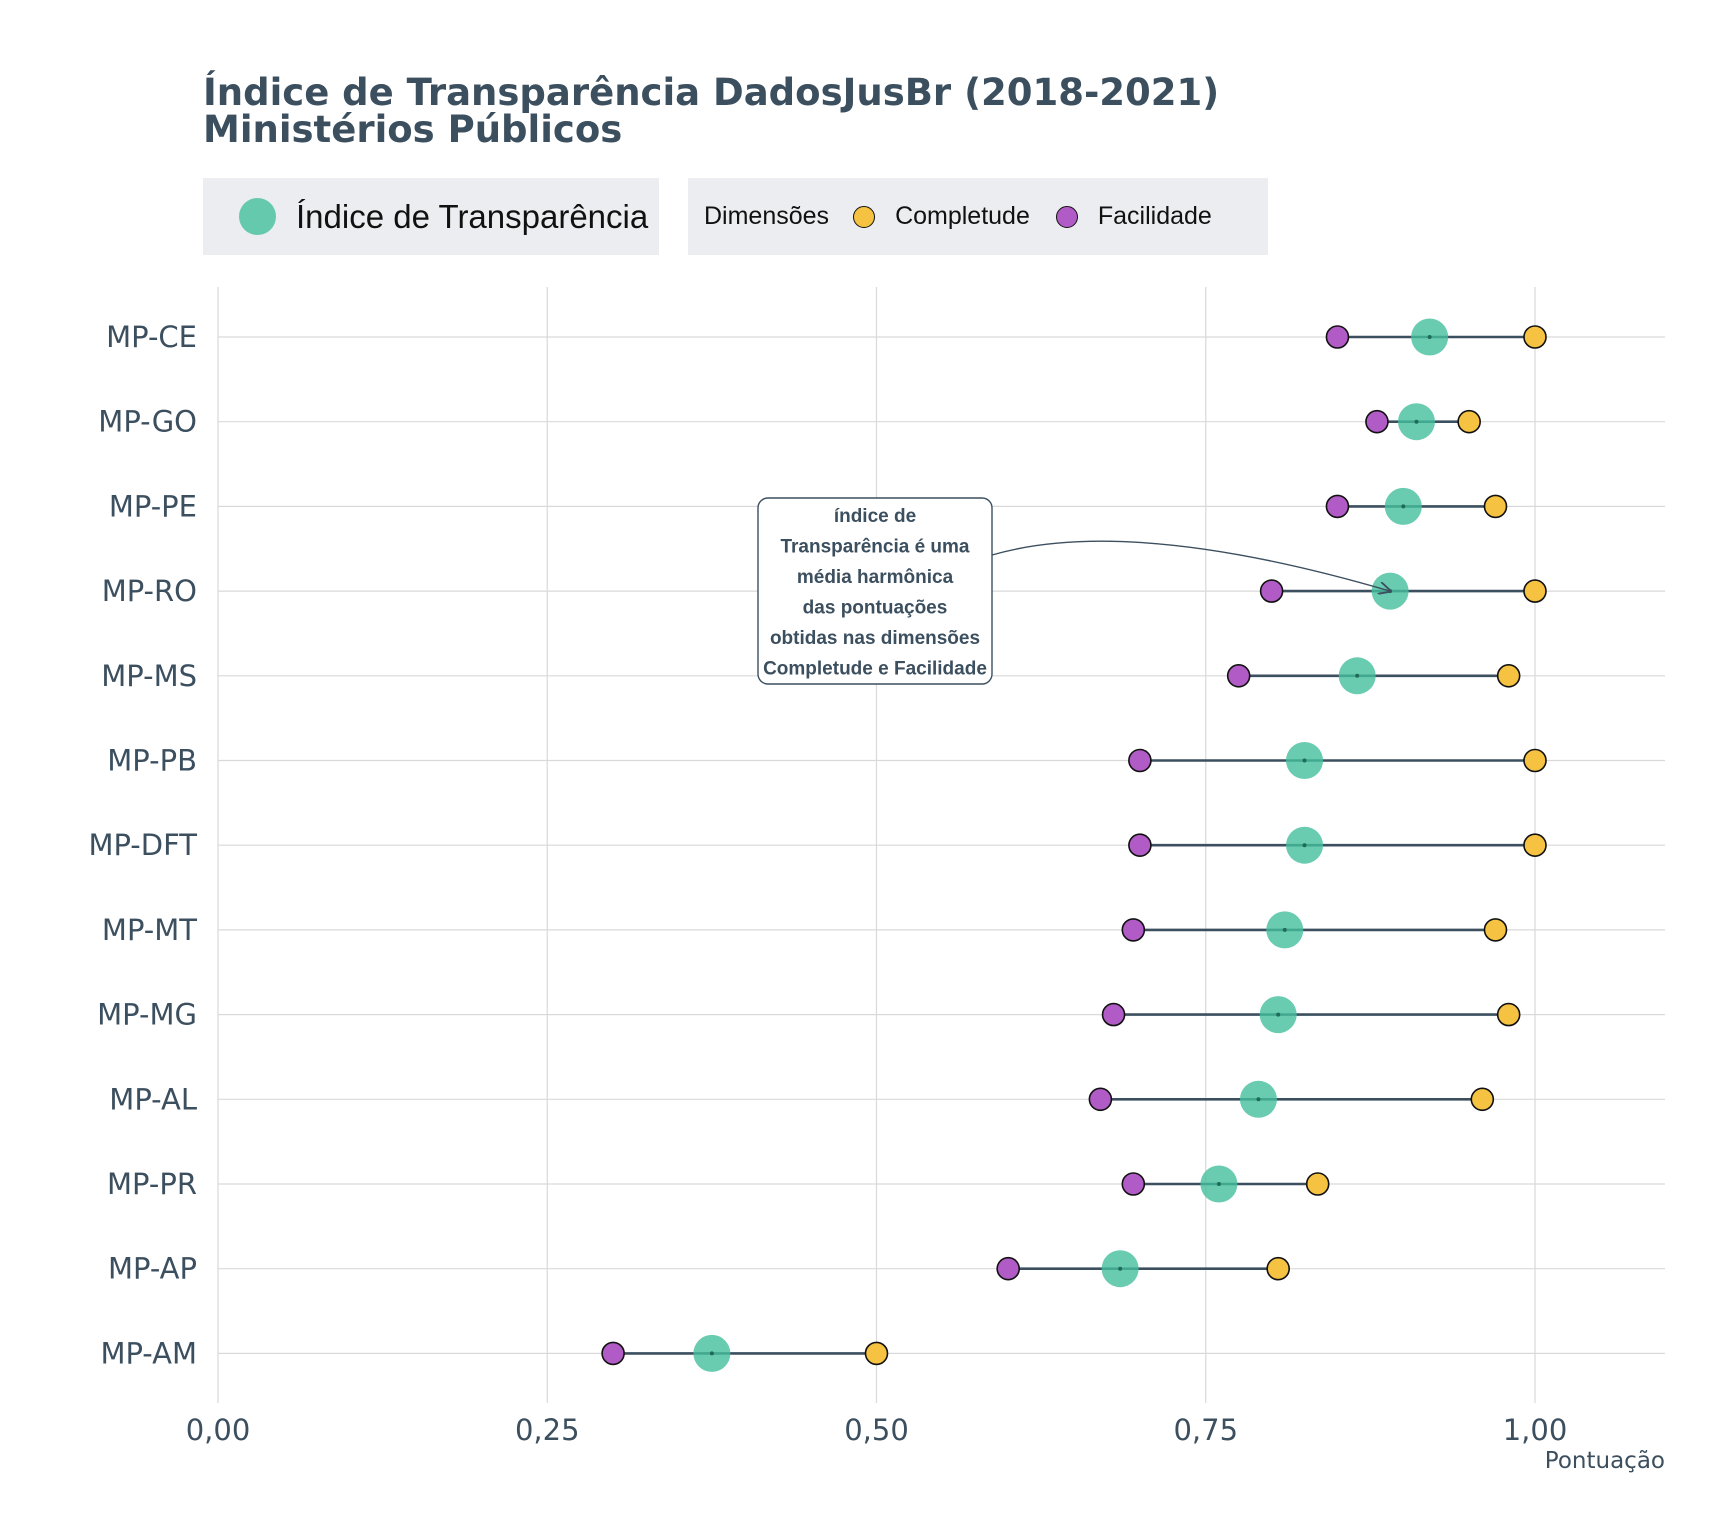 Image resolution: width=1728 pixels, height=1536 pixels. I want to click on legend-dimensions-title: Dimensões, so click(767, 216).